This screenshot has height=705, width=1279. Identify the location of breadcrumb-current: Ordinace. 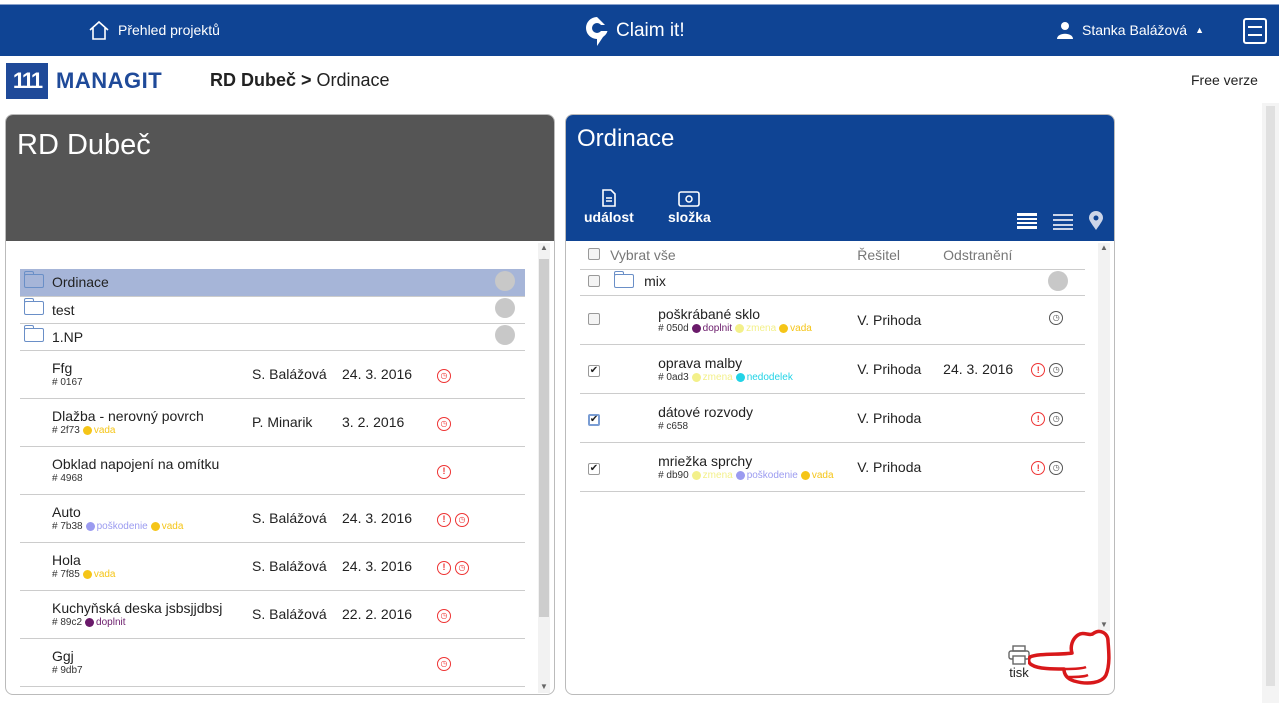
(353, 80).